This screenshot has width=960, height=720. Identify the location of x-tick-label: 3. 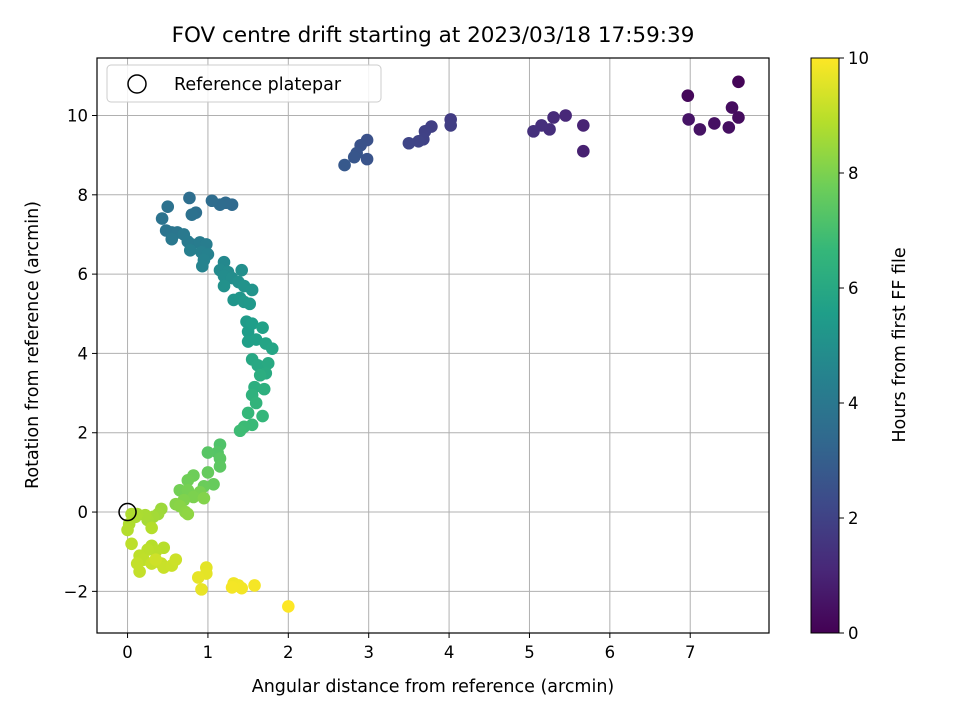
(368, 652).